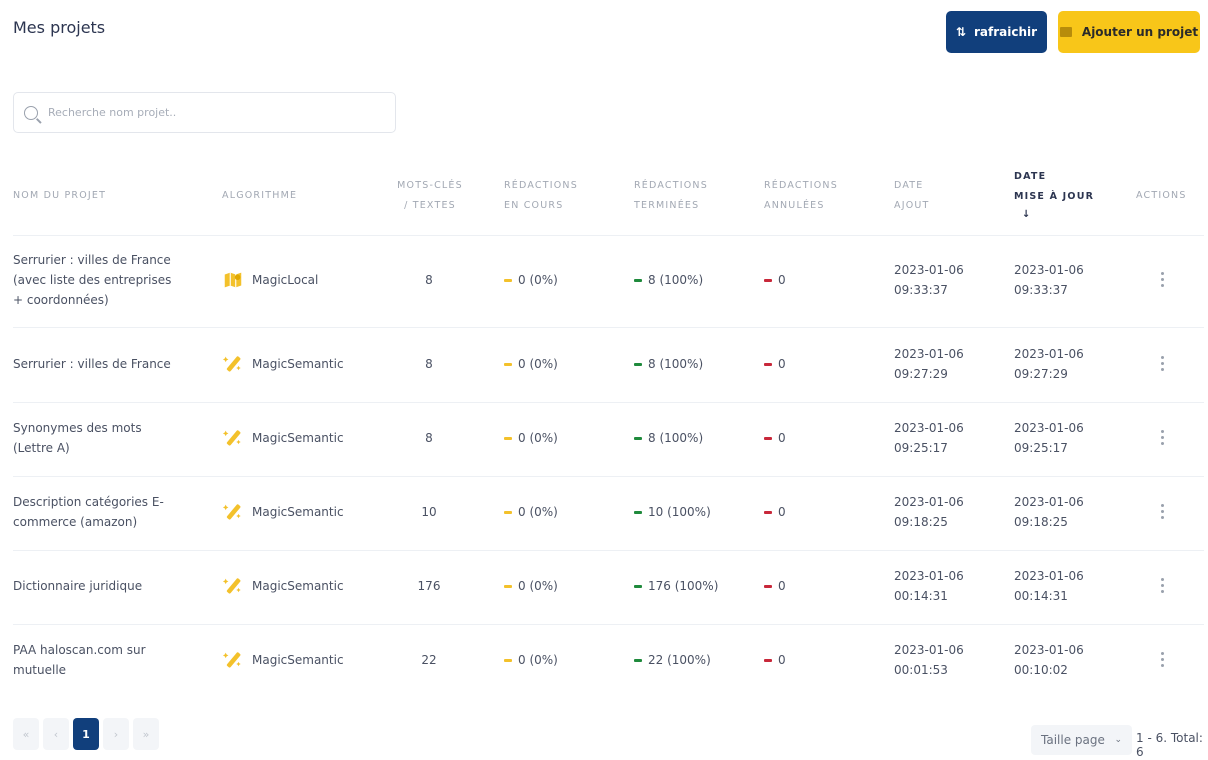 The width and height of the screenshot is (1208, 760). Describe the element at coordinates (1081, 740) in the screenshot. I see `page-size-select: Taille page ⌄` at that location.